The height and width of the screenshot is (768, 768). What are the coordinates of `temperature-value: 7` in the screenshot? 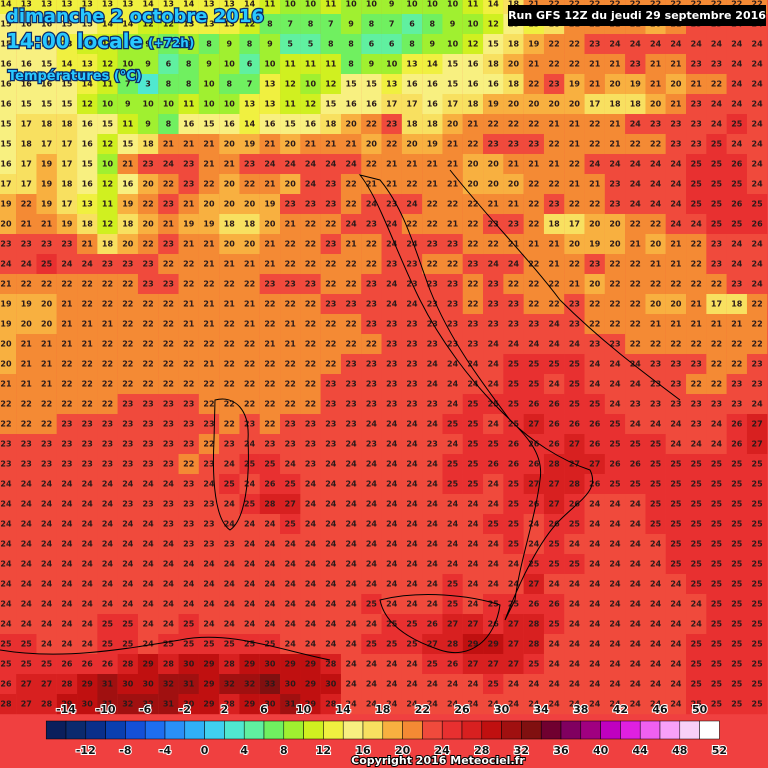 It's located at (331, 24).